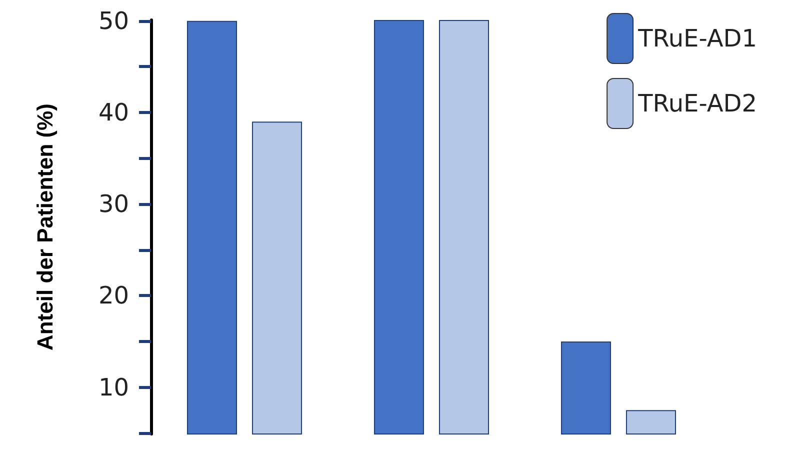  What do you see at coordinates (113, 387) in the screenshot?
I see `y-tick-label: 10` at bounding box center [113, 387].